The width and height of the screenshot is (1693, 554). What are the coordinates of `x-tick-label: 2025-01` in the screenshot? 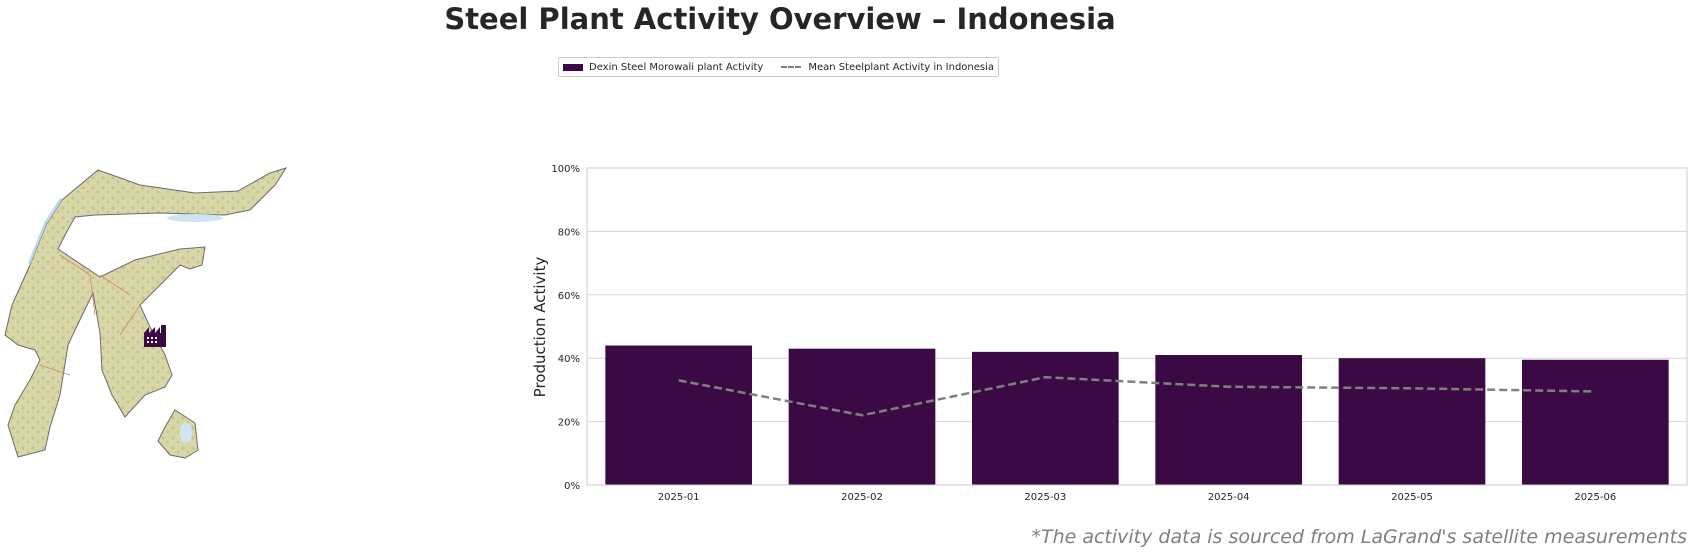 It's located at (679, 497).